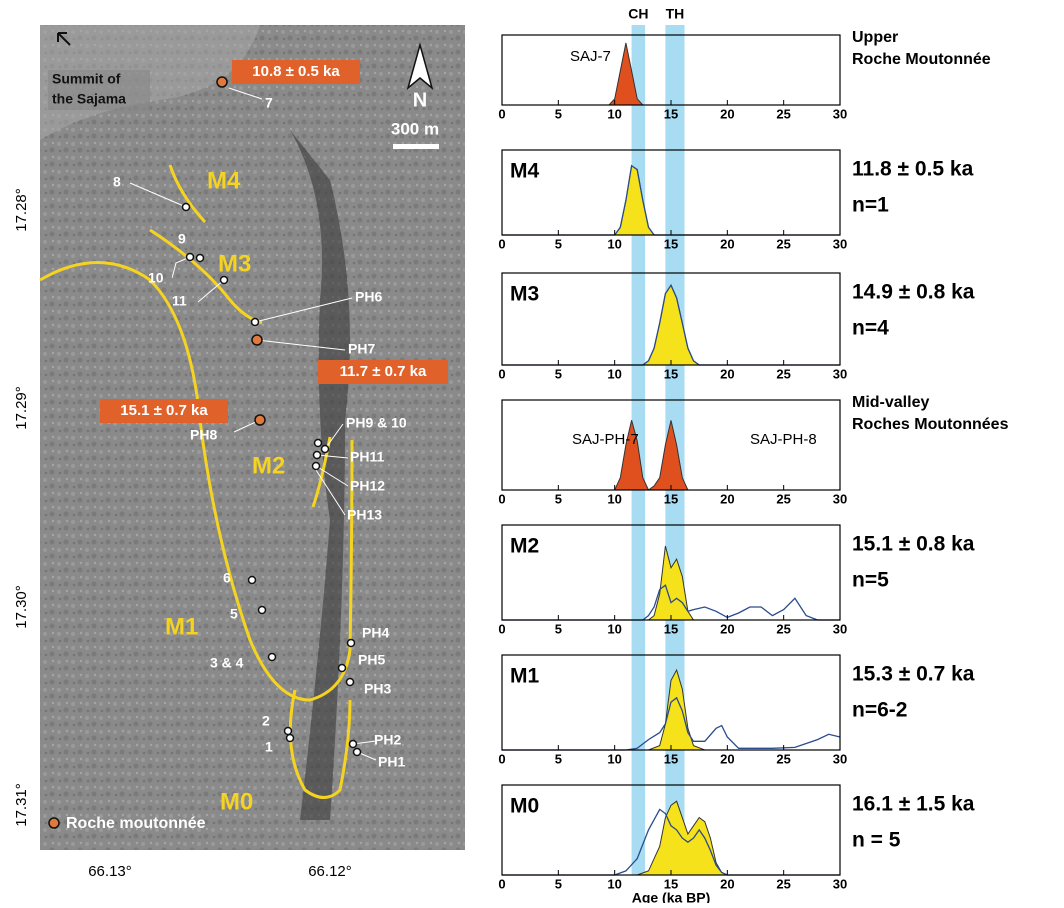 This screenshot has width=1064, height=908. Describe the element at coordinates (524, 676) in the screenshot. I see `panel-title: M1` at that location.